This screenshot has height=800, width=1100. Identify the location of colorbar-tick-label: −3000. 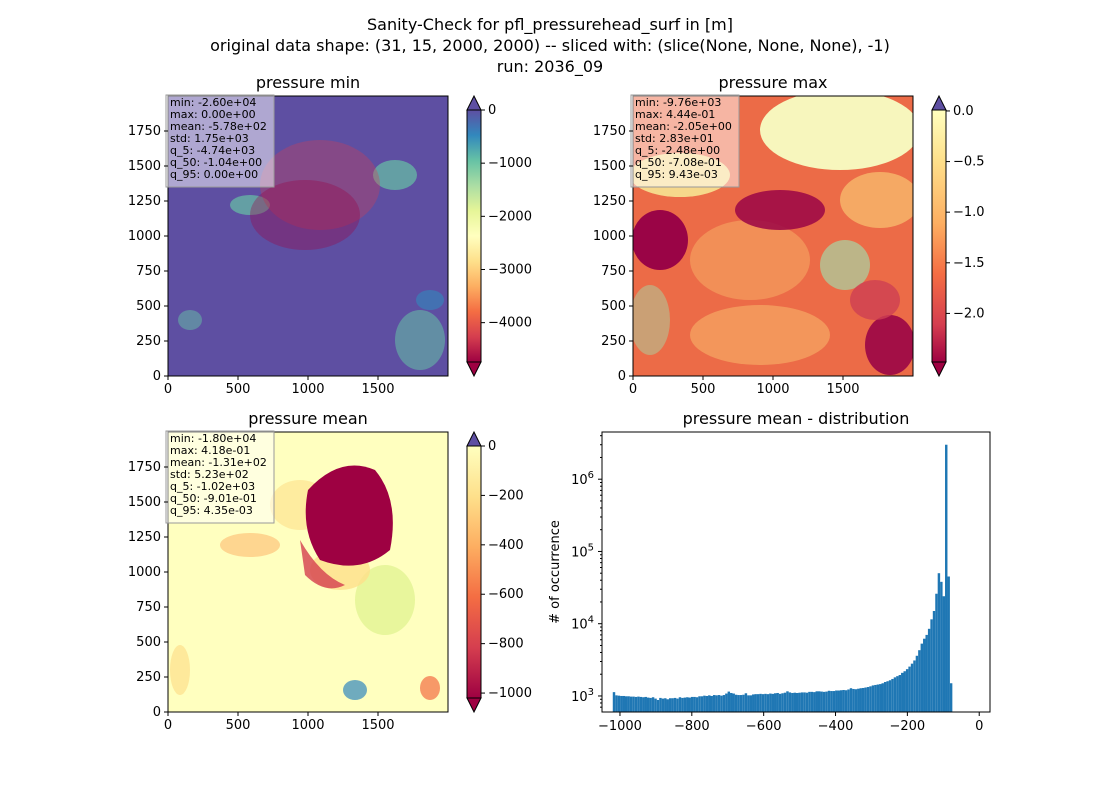
(510, 269).